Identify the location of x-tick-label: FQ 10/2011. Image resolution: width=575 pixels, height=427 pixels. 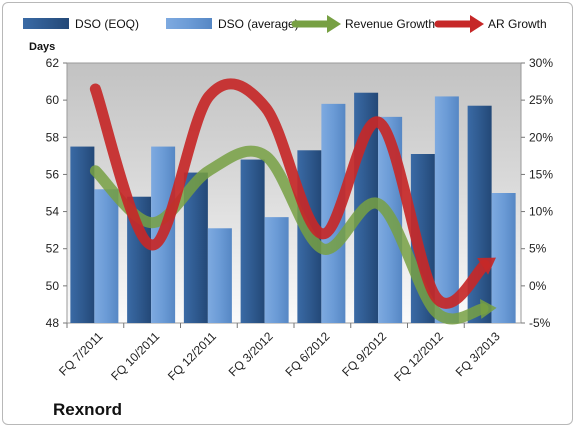
(135, 356).